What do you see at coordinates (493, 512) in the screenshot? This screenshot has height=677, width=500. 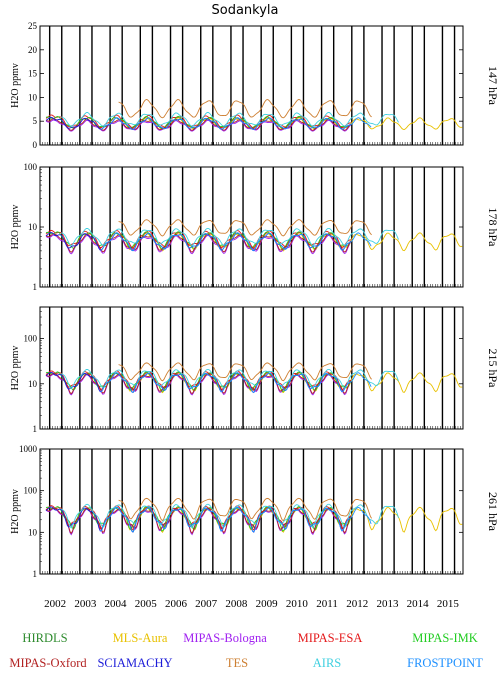 I see `pressure-label: 261 hPa` at bounding box center [493, 512].